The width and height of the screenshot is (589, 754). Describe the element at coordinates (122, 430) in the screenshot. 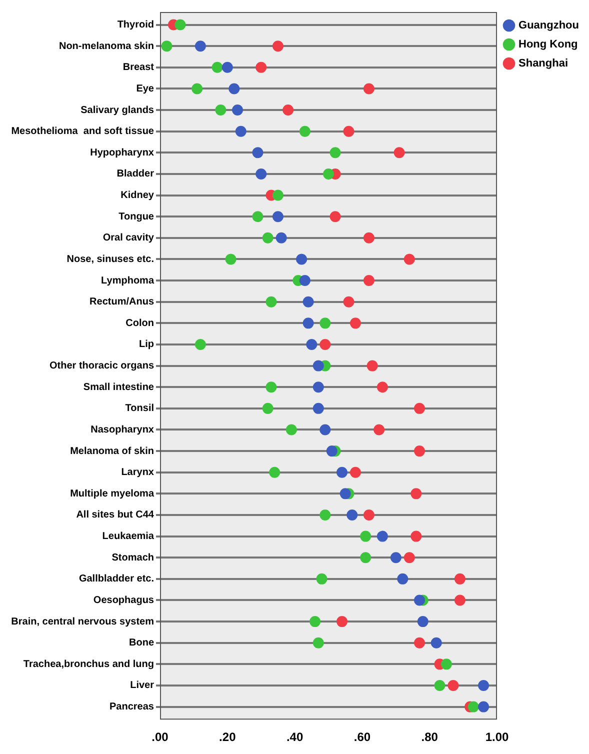

I see `y-tick-label: Nasopharynx` at that location.